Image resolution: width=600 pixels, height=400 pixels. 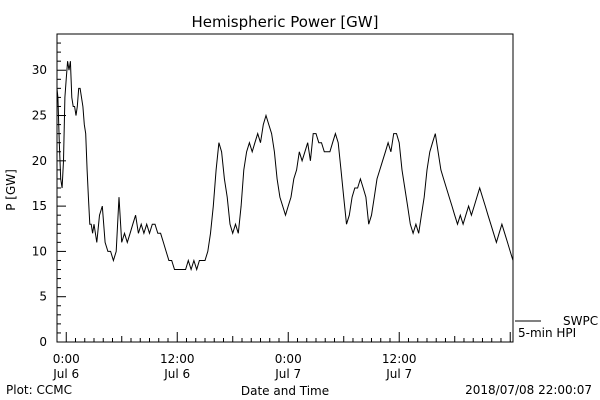 I want to click on y-tick-label: 0, so click(x=43, y=342).